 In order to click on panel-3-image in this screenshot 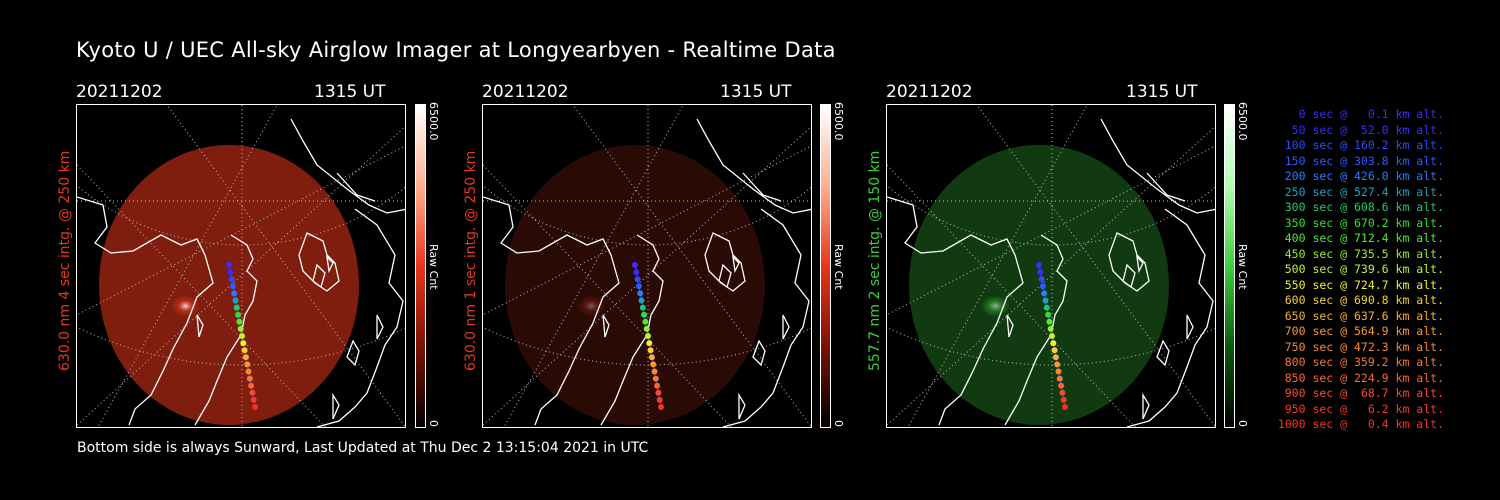, I will do `click(1051, 266)`.